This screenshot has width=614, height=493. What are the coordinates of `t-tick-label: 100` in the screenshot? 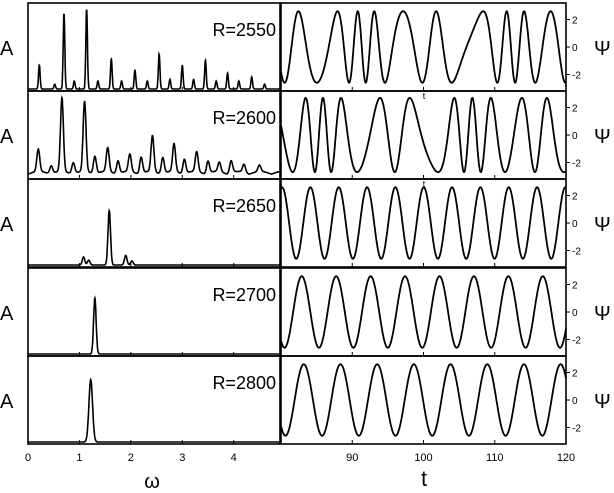 It's located at (423, 458).